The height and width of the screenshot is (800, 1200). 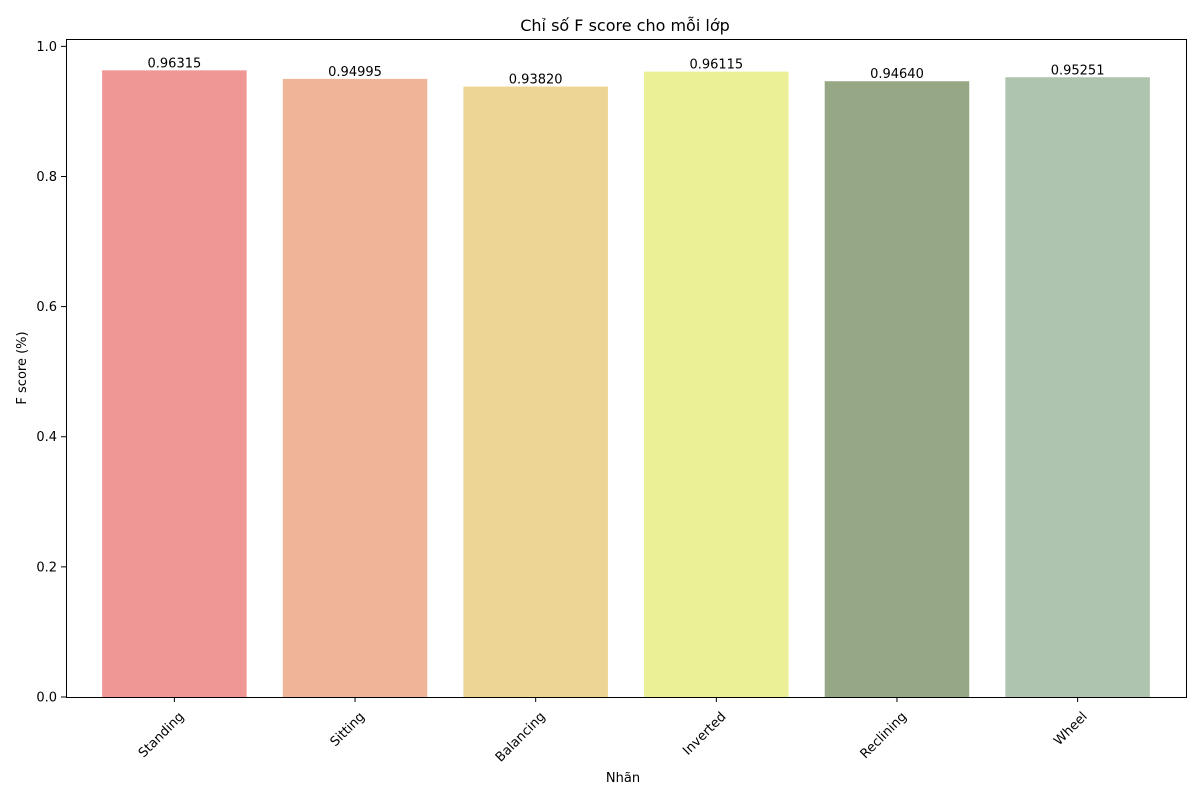 I want to click on y-tick-label: 1.0, so click(x=46, y=47).